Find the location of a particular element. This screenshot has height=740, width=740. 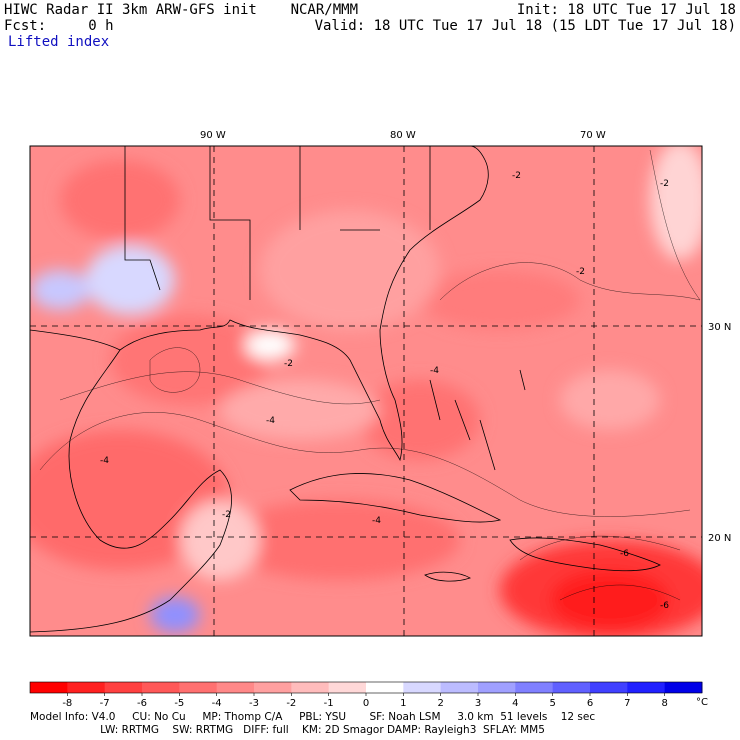

field-name: Lifted index is located at coordinates (59, 42).